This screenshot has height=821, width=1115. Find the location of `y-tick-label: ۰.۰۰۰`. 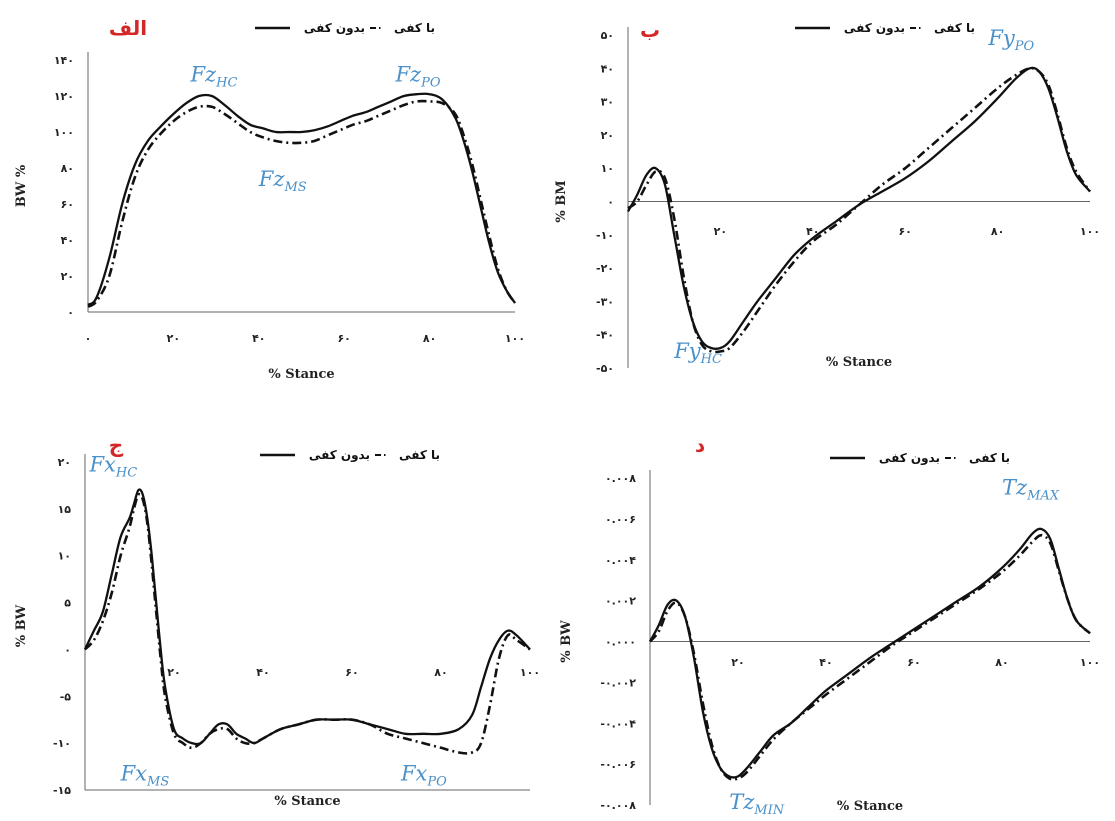

y-tick-label: ۰.۰۰۰ is located at coordinates (620, 642).